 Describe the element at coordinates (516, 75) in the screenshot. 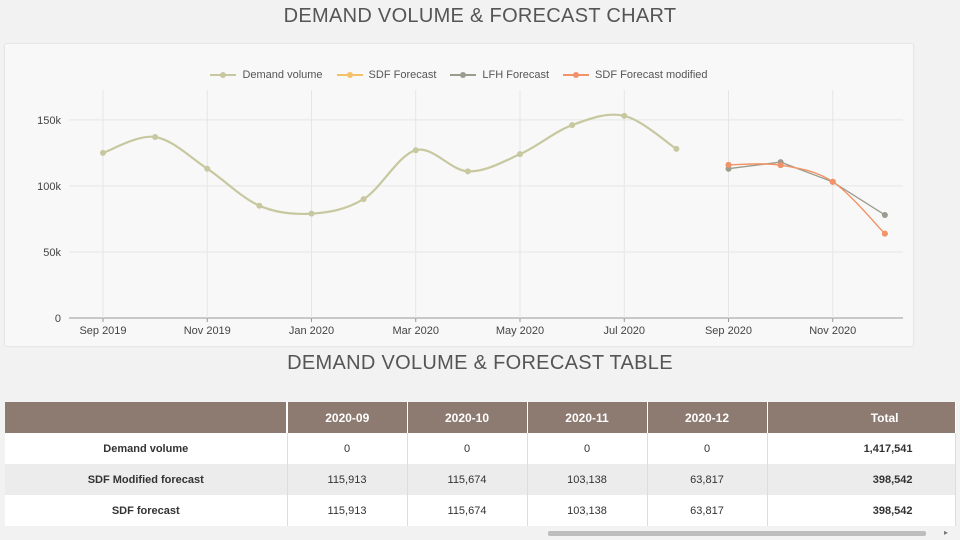

I see `legend-label: LFH Forecast` at that location.